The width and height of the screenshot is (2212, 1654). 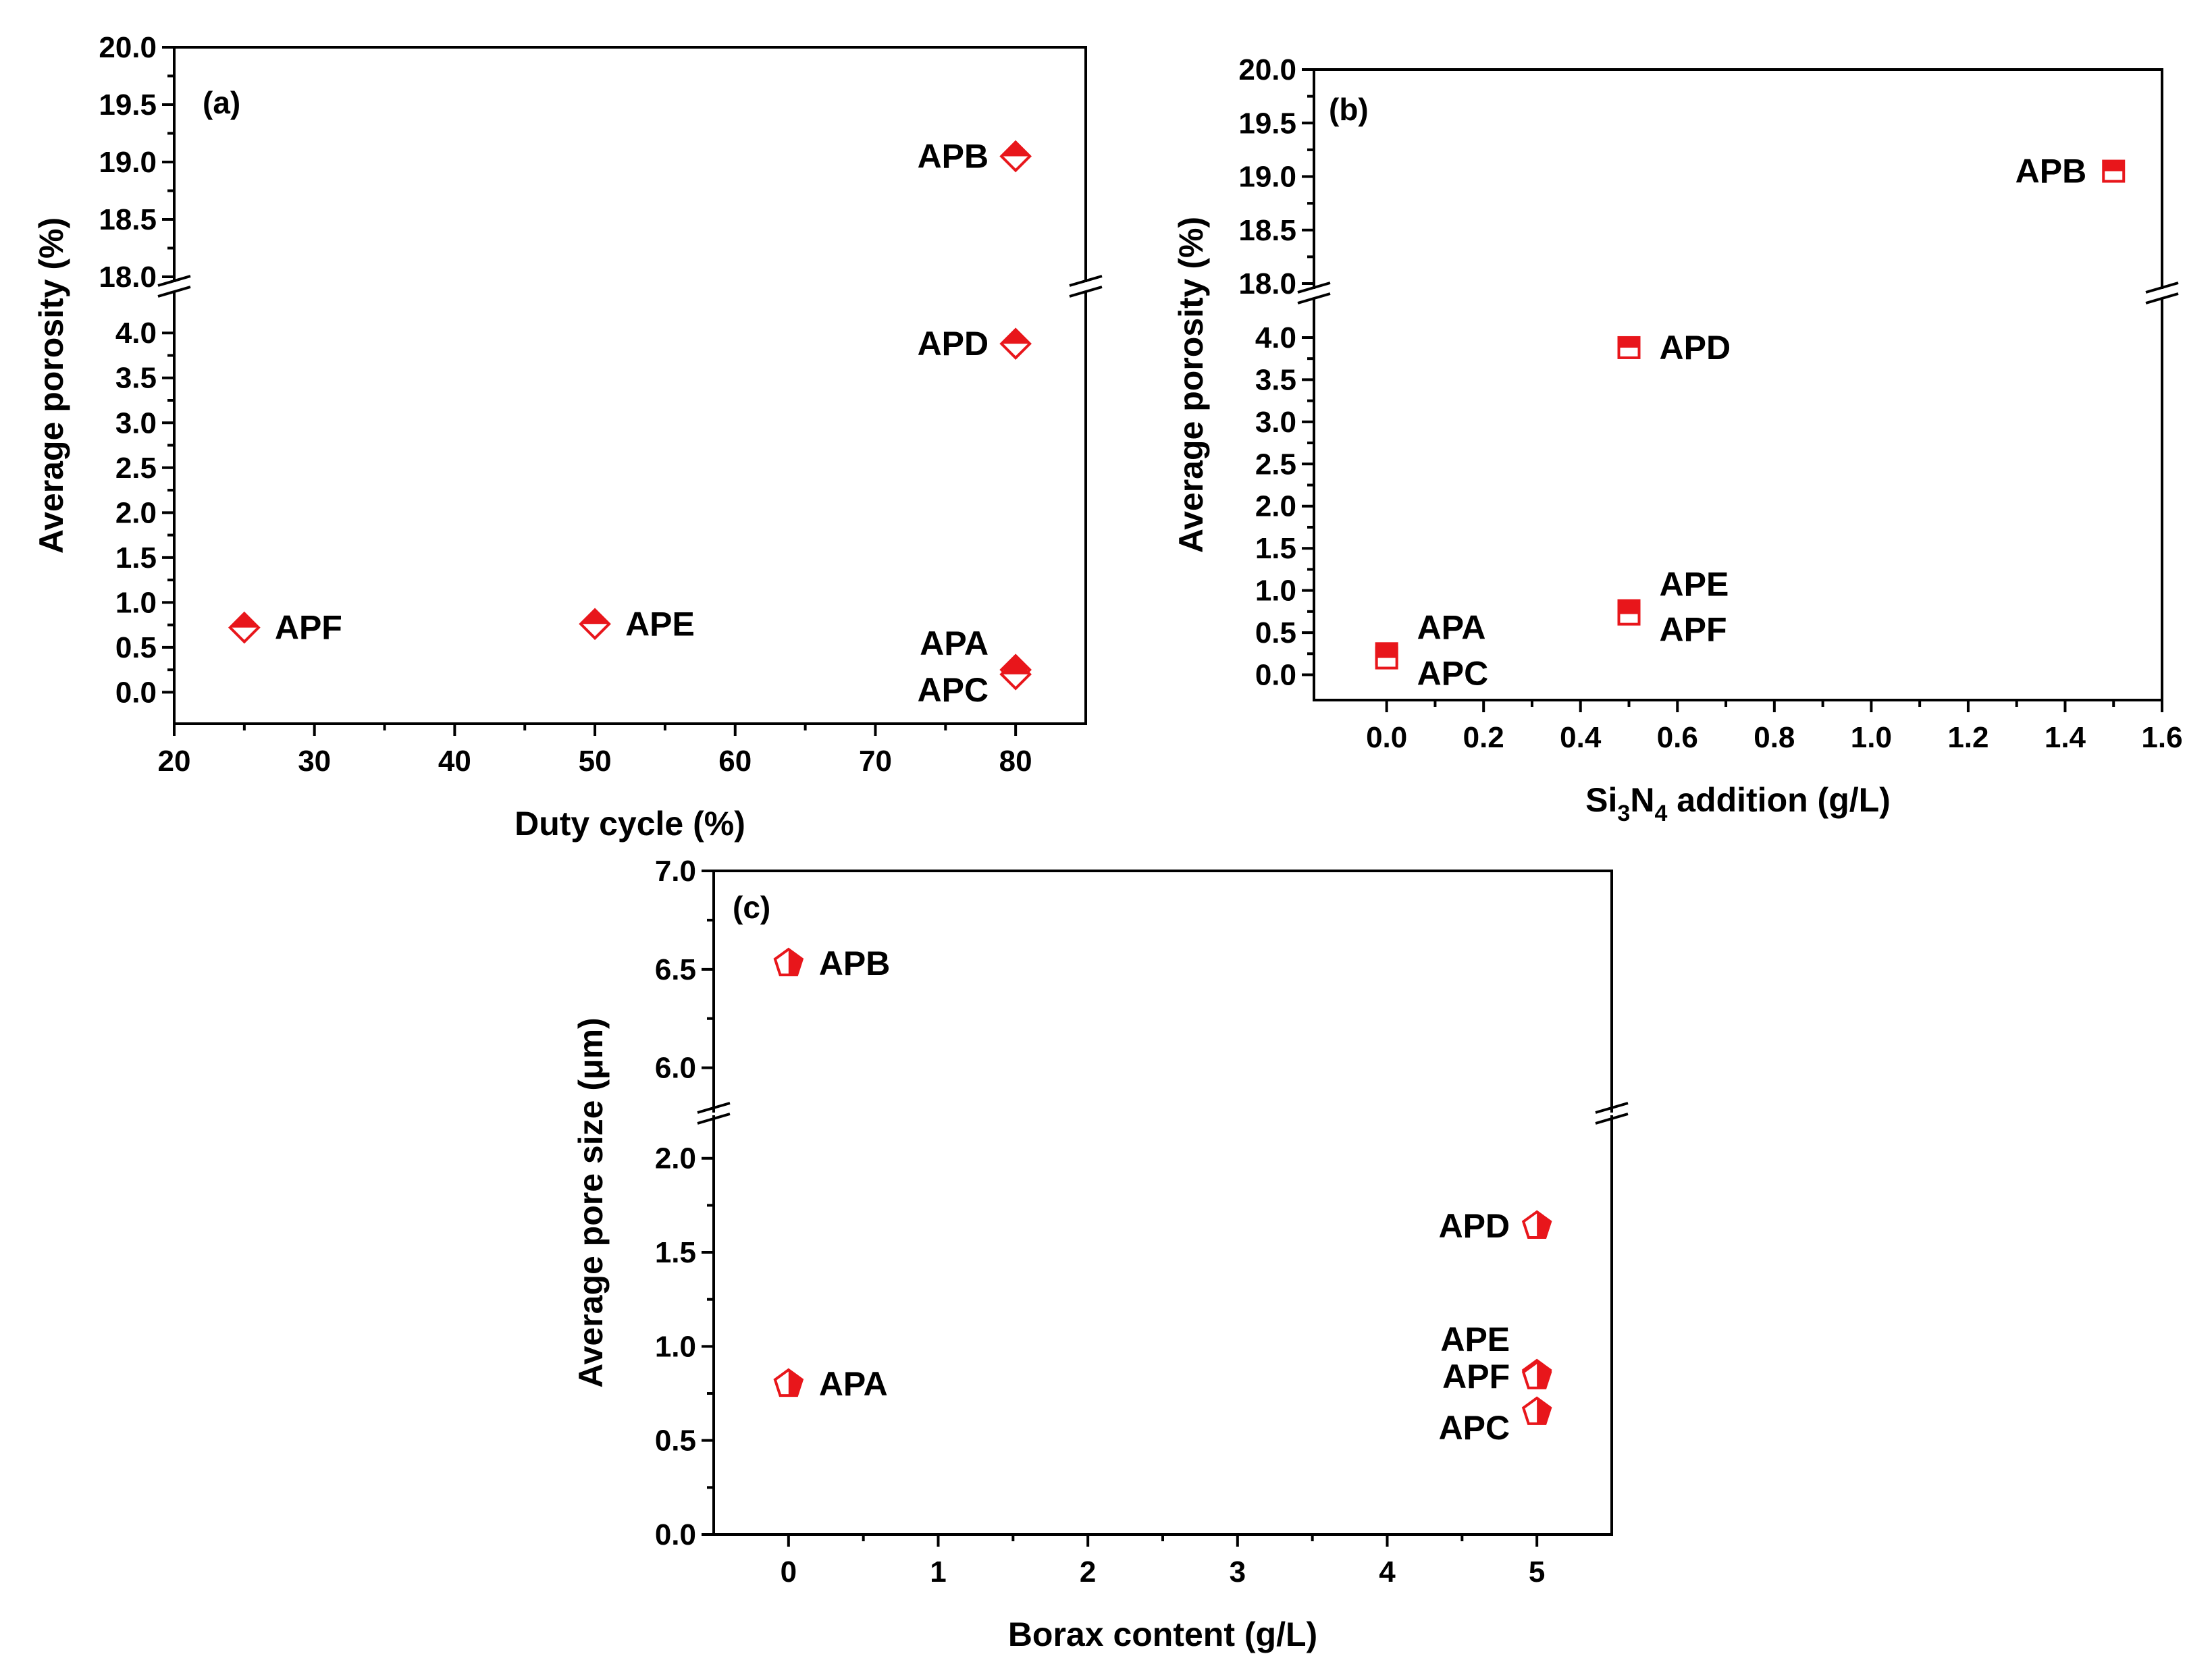 What do you see at coordinates (637, 624) in the screenshot?
I see `data-point-ape: APE` at bounding box center [637, 624].